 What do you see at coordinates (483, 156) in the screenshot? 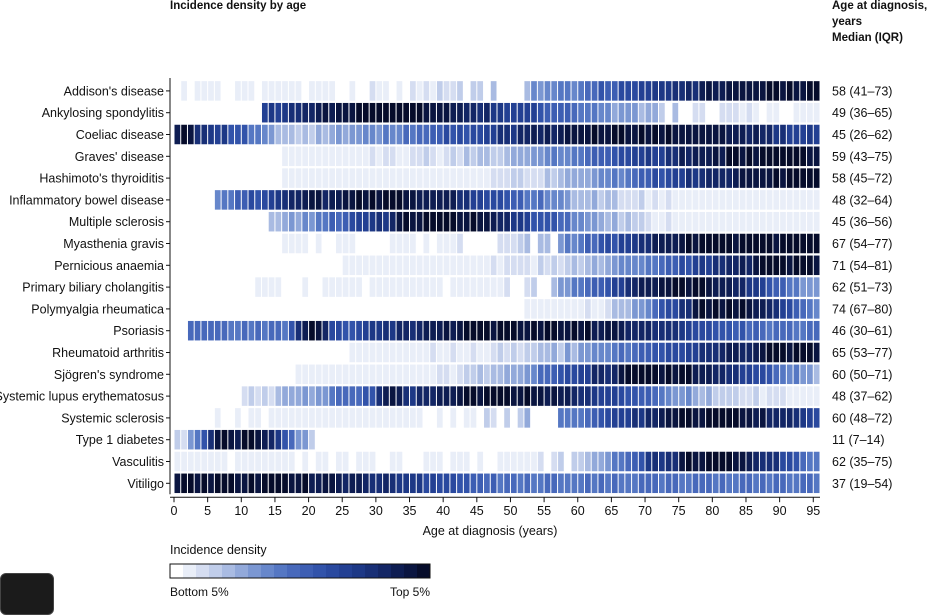
I see `heatmap-row: Graves' disease 59 (43–75)` at bounding box center [483, 156].